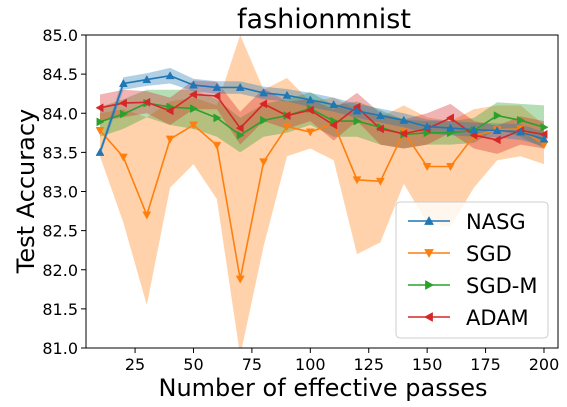 The image size is (567, 407). What do you see at coordinates (429, 220) in the screenshot?
I see `legend-marker-nasg` at bounding box center [429, 220].